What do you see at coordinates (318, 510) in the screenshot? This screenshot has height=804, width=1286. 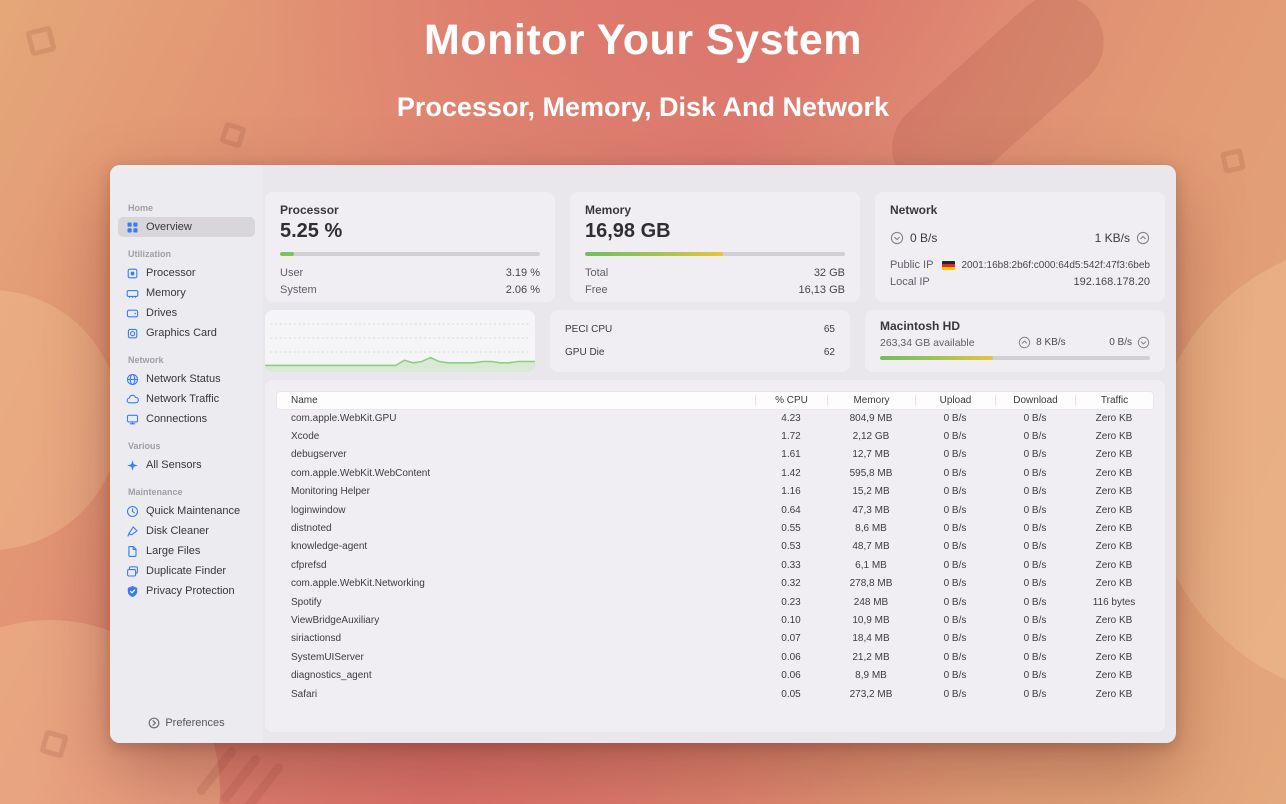 I see `process-name: loginwindow` at bounding box center [318, 510].